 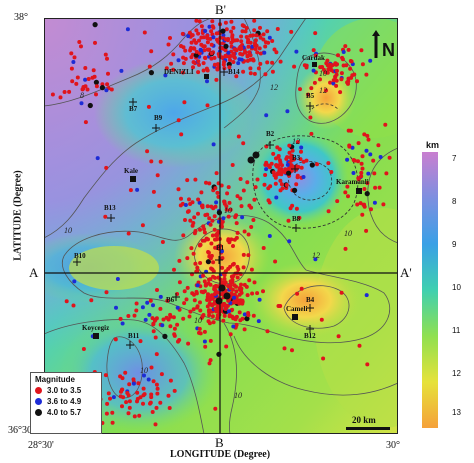 I want to click on svg-text: B4, so click(x=310, y=300).